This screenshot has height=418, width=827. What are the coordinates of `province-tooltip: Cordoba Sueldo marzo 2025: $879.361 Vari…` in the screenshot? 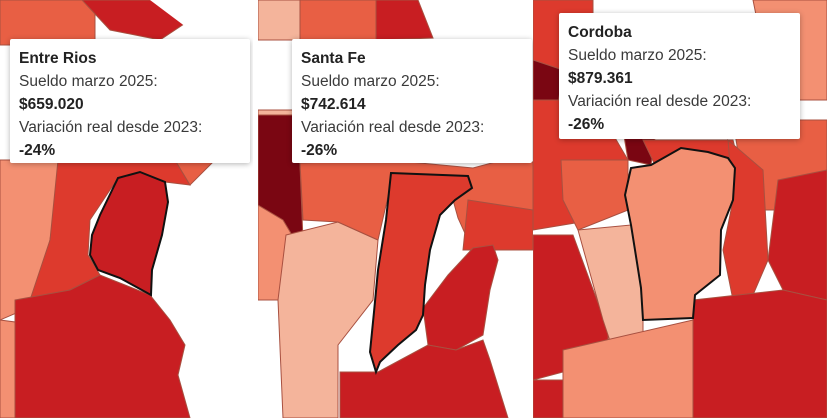 It's located at (679, 76).